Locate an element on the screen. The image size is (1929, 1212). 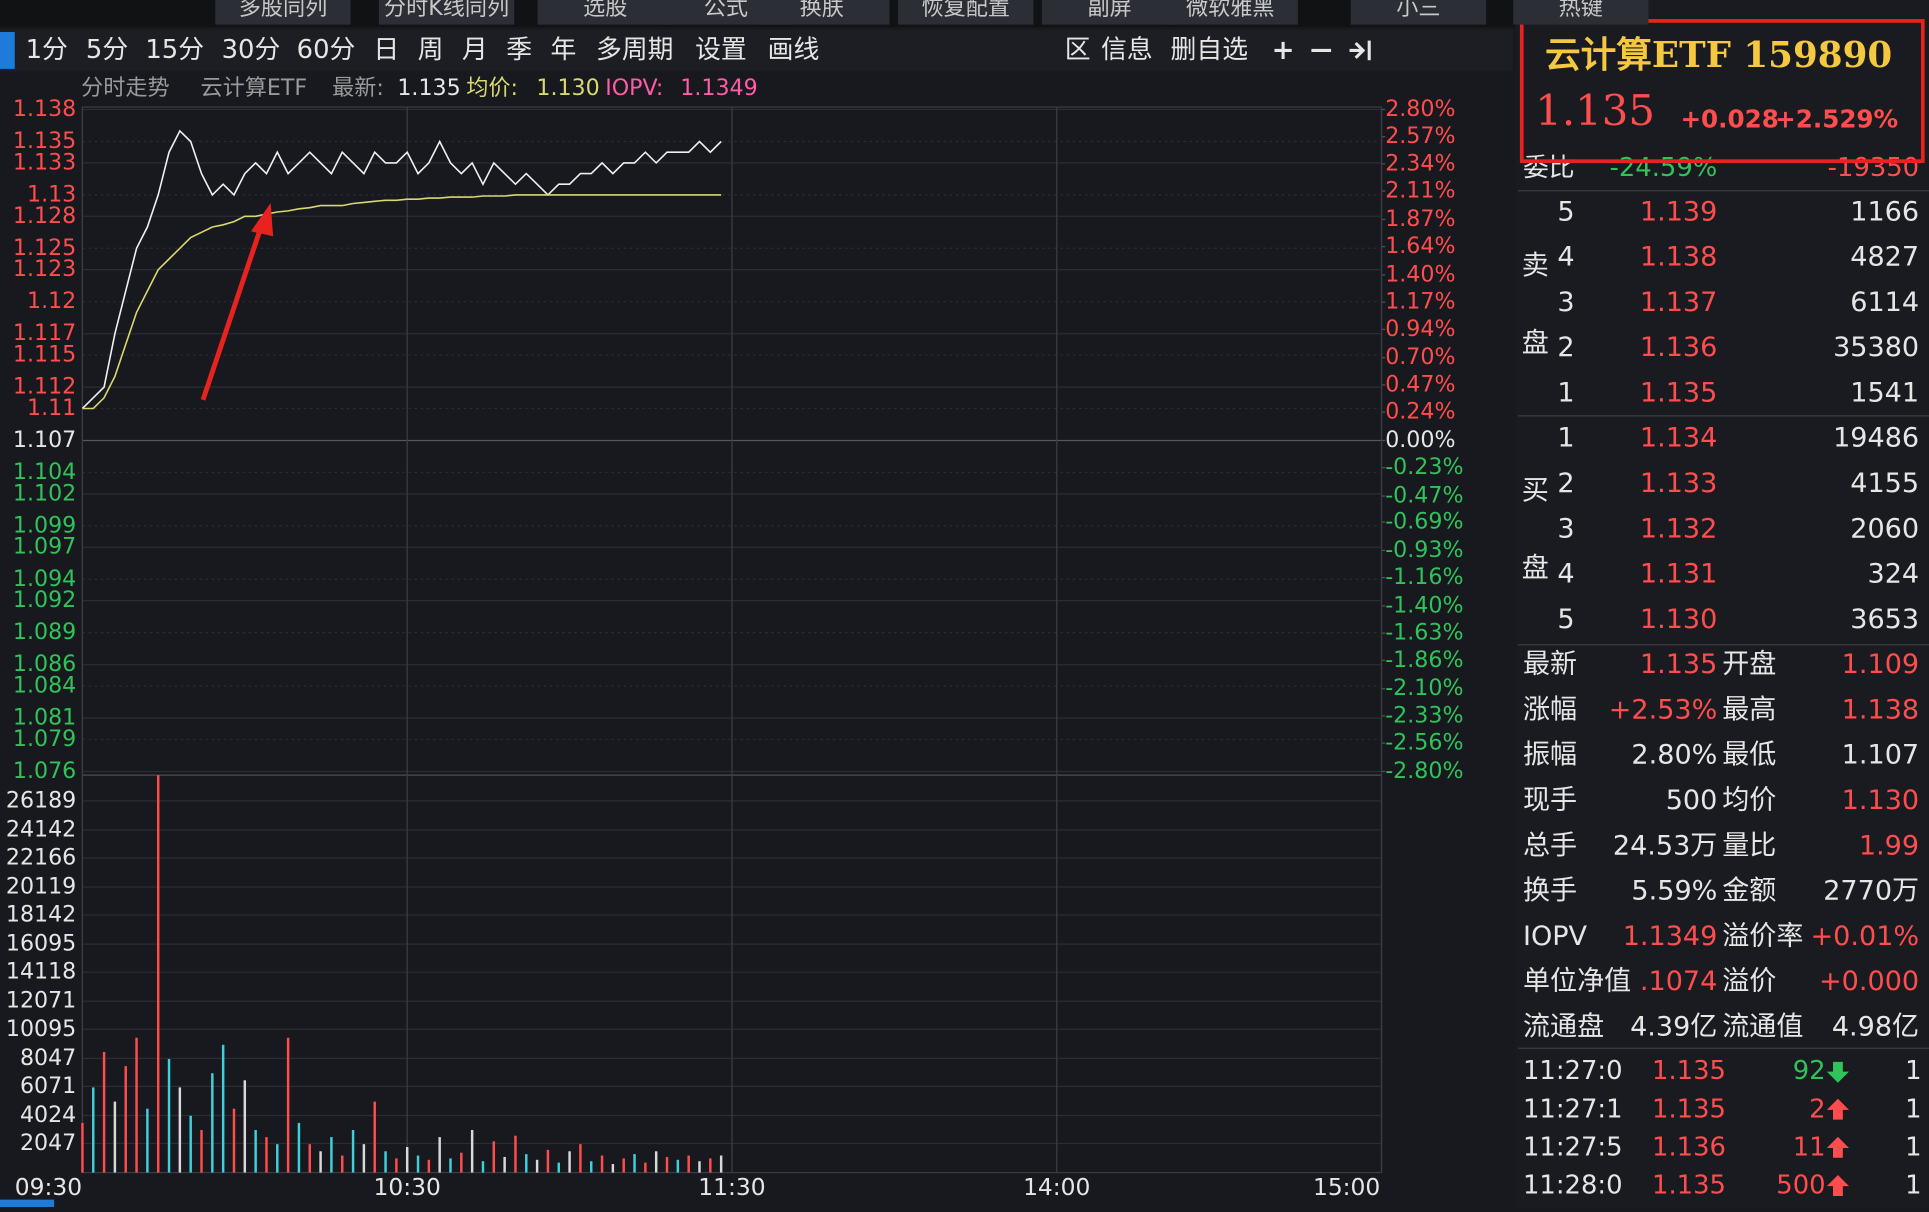
period-tab: 周 is located at coordinates (431, 50).